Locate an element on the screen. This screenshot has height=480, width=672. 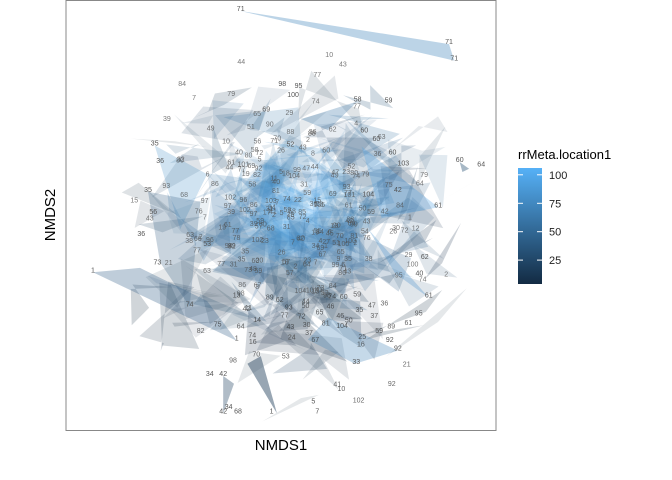
legend-title: rrMeta.location1 is located at coordinates (564, 154).